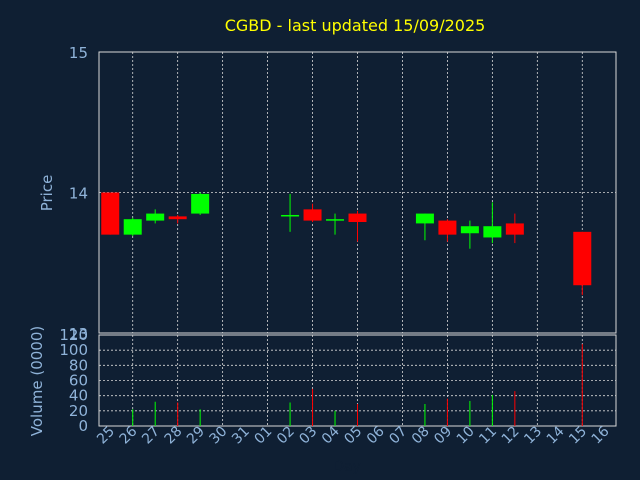 This screenshot has height=480, width=640. Describe the element at coordinates (106, 436) in the screenshot. I see `x-tick-label: 25` at that location.